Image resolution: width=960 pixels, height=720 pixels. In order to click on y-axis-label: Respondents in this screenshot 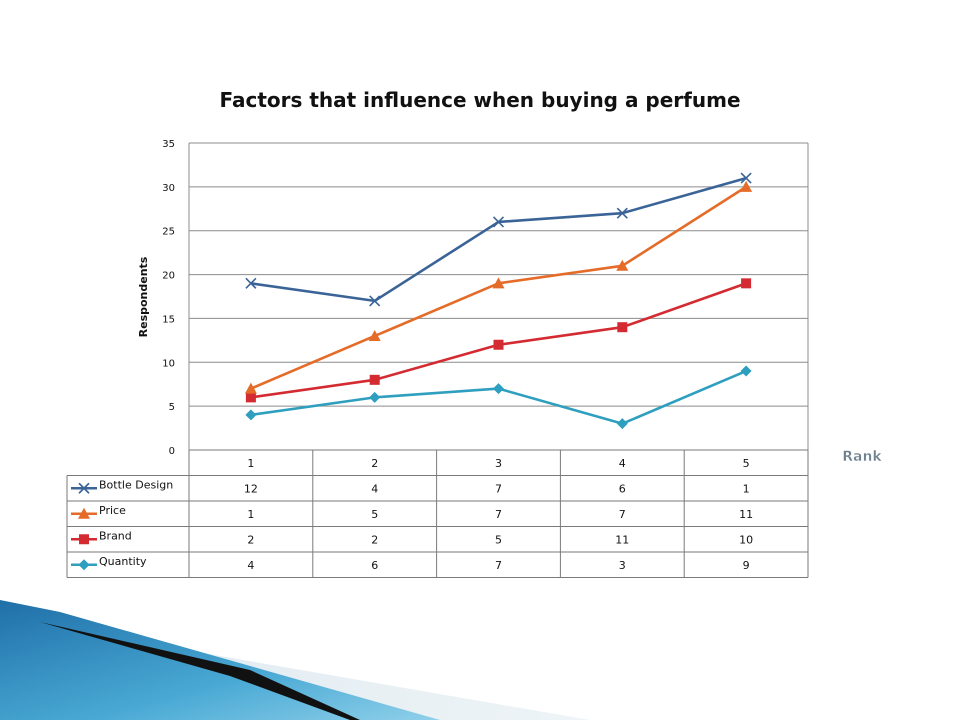, I will do `click(143, 296)`.